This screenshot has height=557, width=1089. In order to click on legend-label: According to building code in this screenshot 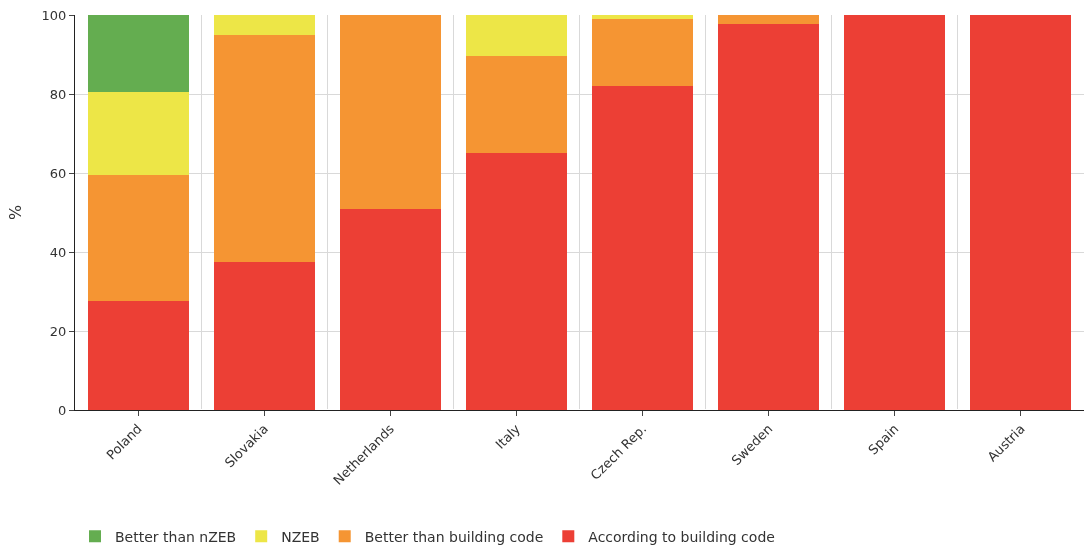, I will do `click(681, 536)`.